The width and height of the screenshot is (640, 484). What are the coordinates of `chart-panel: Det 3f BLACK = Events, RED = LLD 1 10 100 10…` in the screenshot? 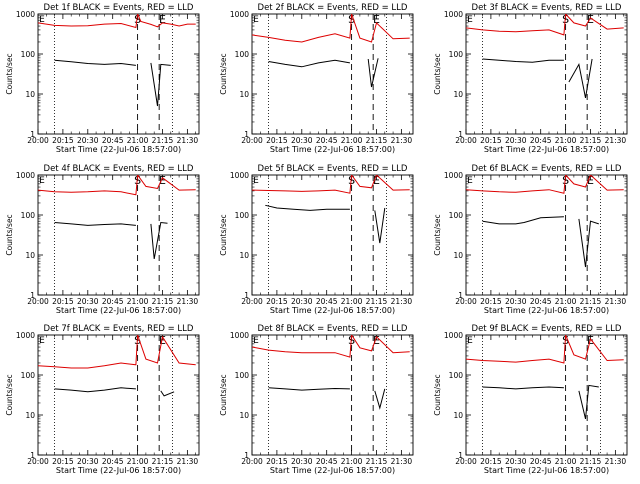 It's located at (530, 78).